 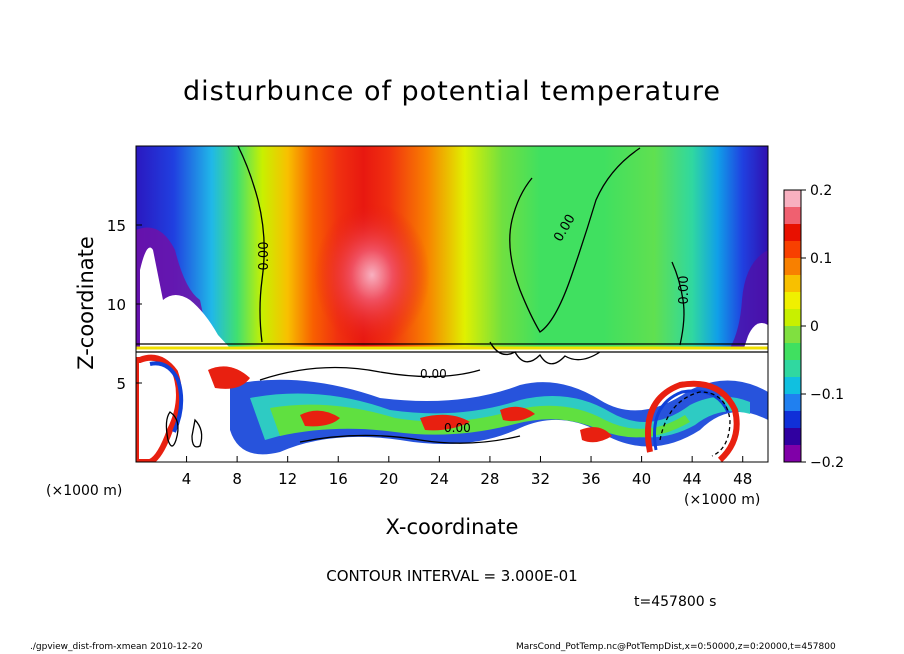 What do you see at coordinates (264, 256) in the screenshot?
I see `contour-label-left: 0.00` at bounding box center [264, 256].